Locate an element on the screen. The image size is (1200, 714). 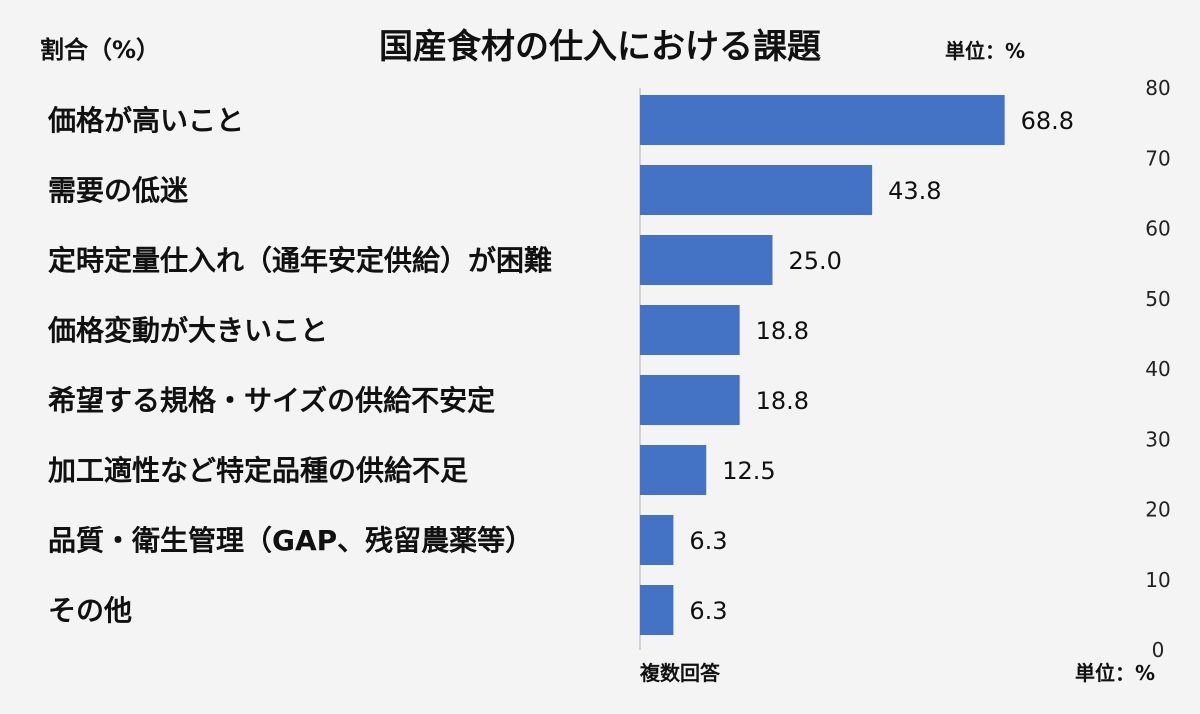
tick-label: 70 is located at coordinates (1157, 158).